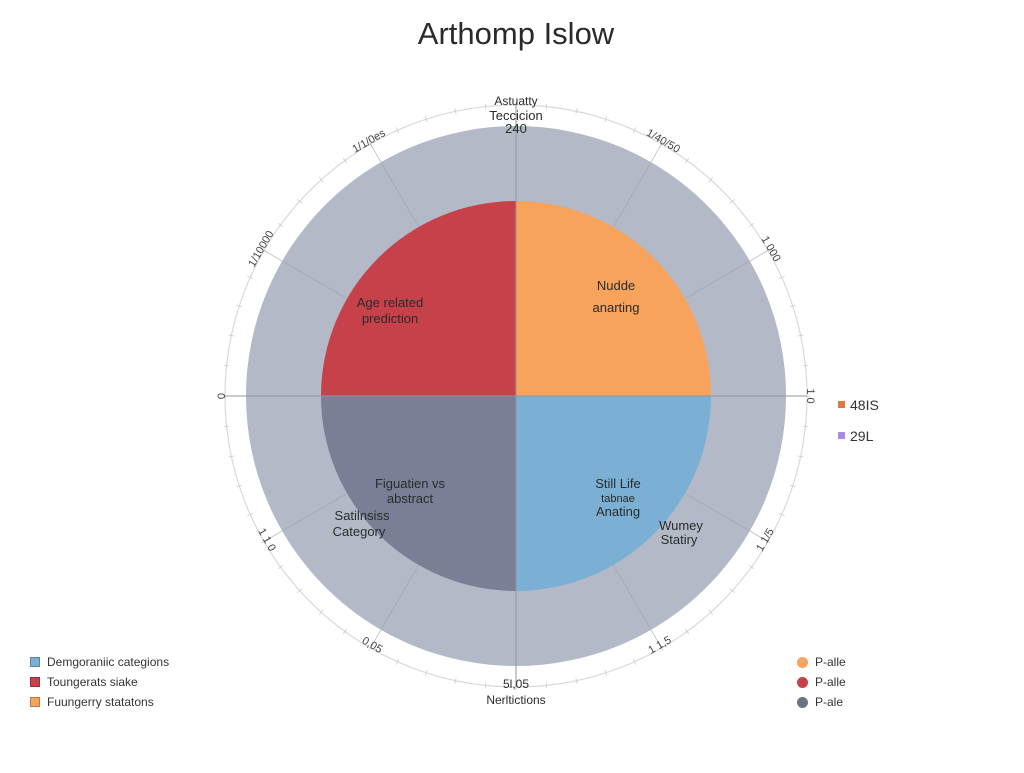  What do you see at coordinates (359, 531) in the screenshot?
I see `annotation-lower-left: Category` at bounding box center [359, 531].